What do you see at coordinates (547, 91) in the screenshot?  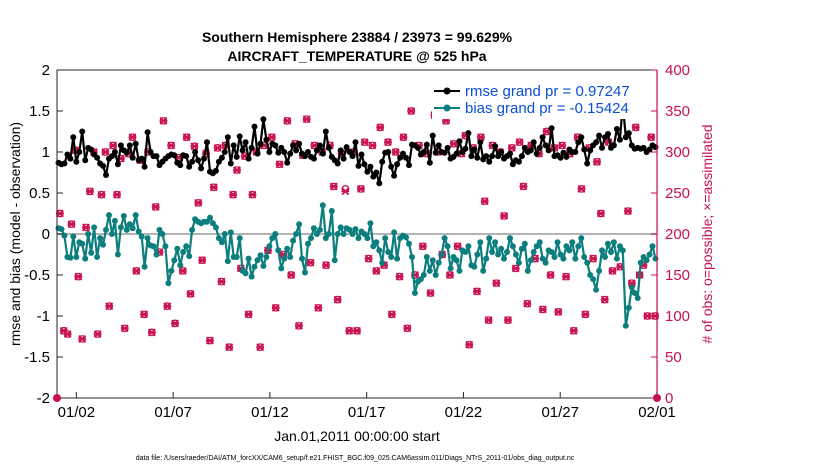 I see `legend-rmse-label: rmse grand pr = 0.97247` at bounding box center [547, 91].